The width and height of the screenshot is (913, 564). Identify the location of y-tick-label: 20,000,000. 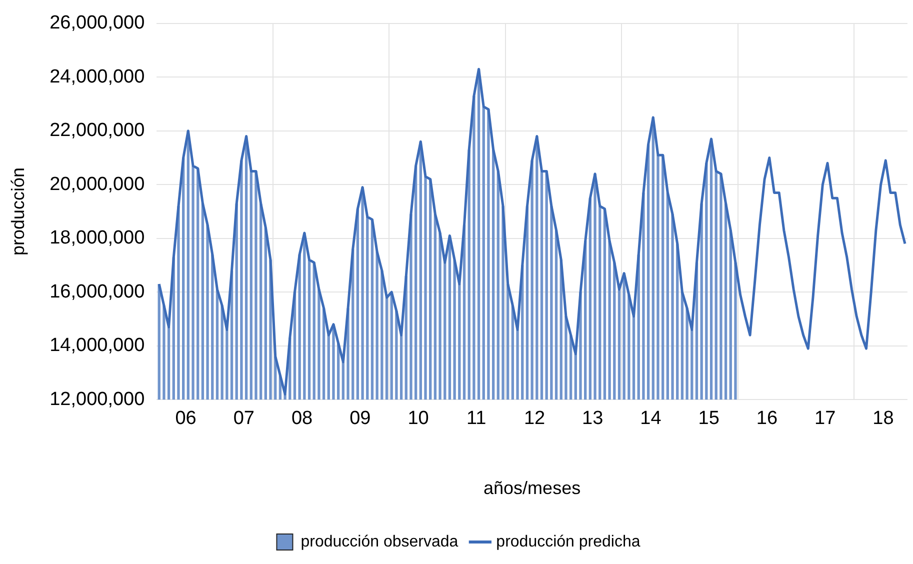
(97, 184).